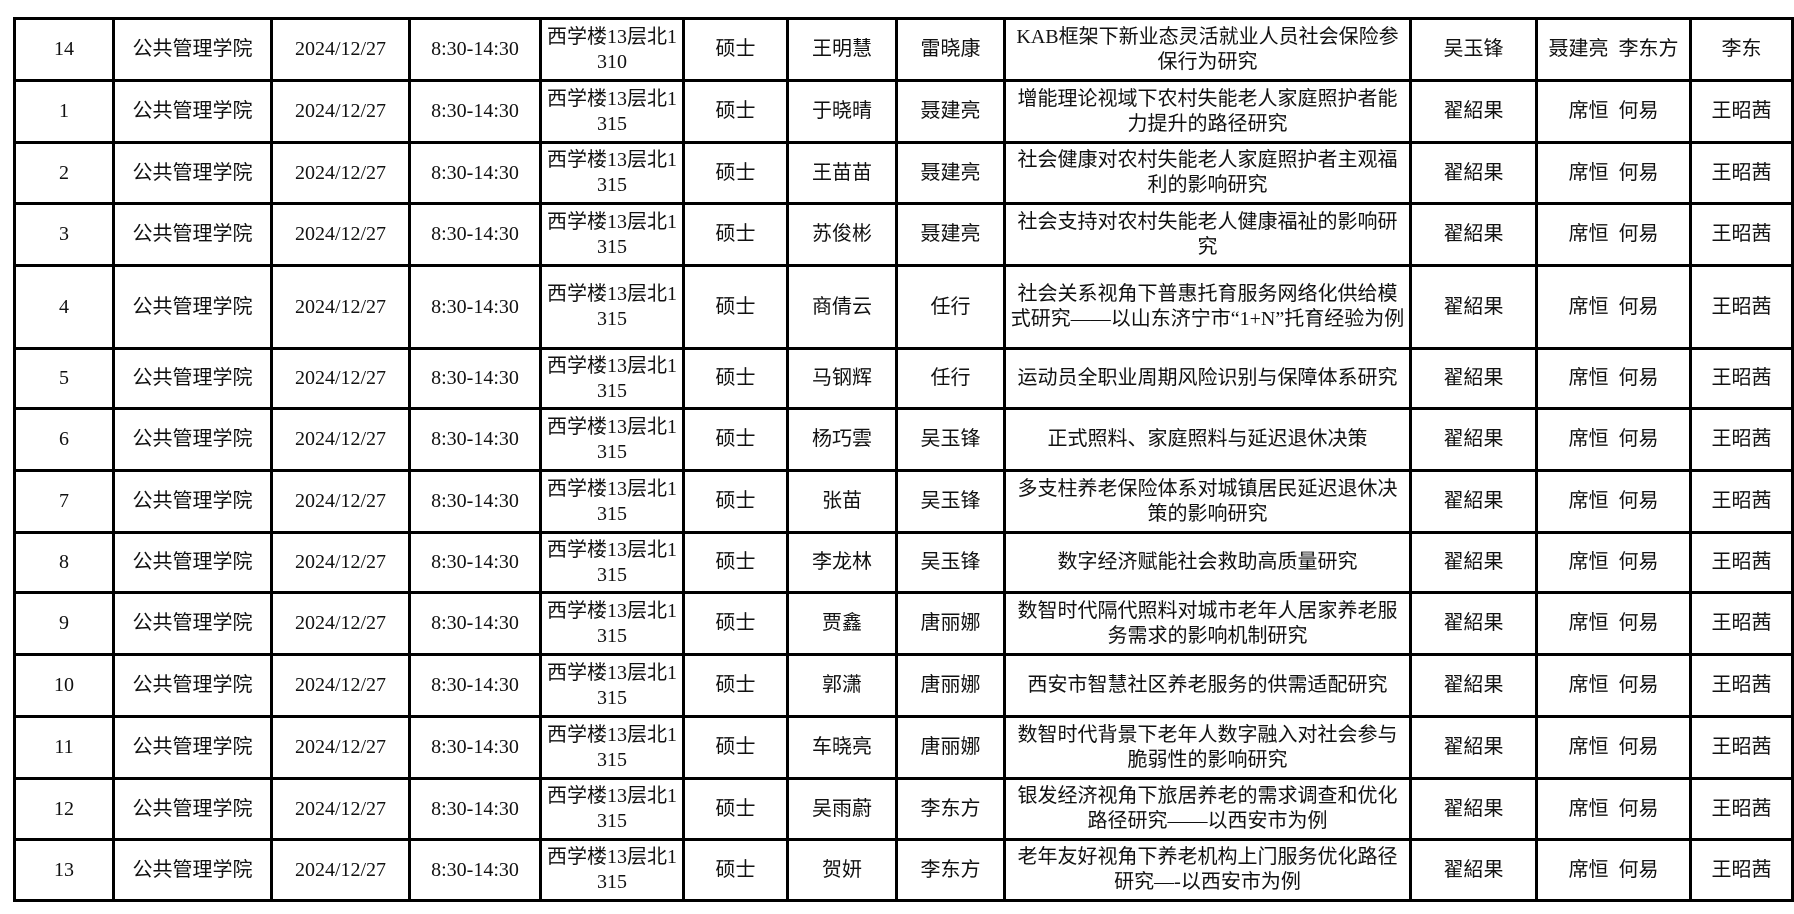 Image resolution: width=1794 pixels, height=914 pixels. What do you see at coordinates (842, 809) in the screenshot?
I see `student-cell: 吴雨蔚` at bounding box center [842, 809].